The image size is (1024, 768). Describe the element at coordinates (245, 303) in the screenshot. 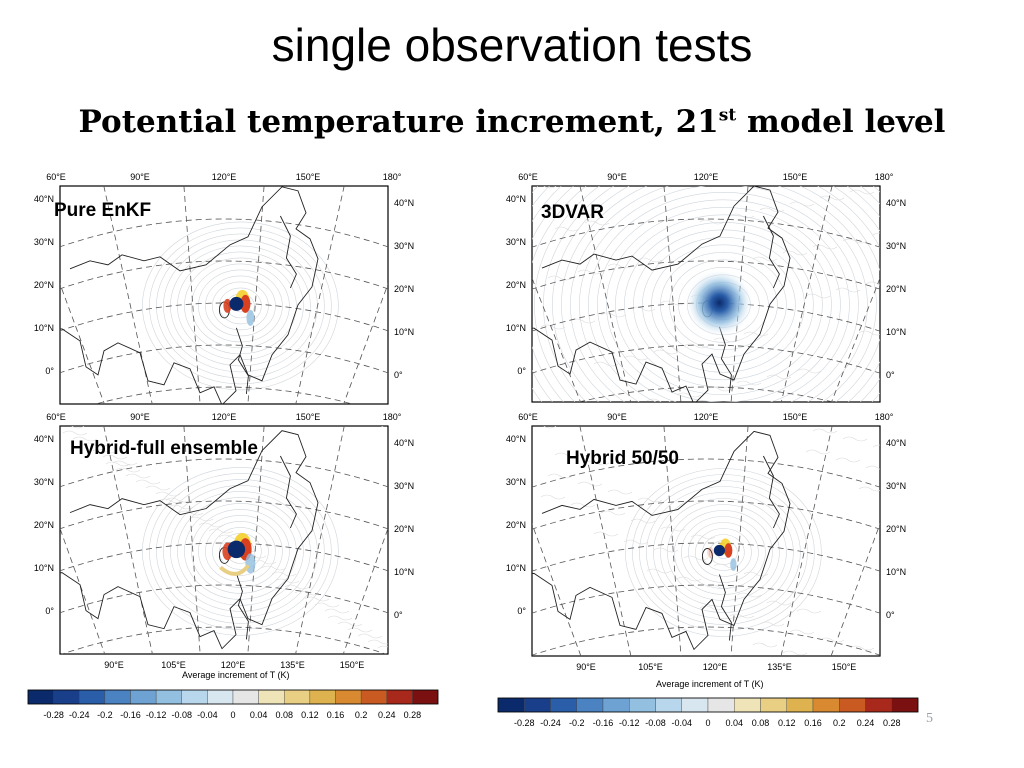

I see `increment-red-lobe` at that location.